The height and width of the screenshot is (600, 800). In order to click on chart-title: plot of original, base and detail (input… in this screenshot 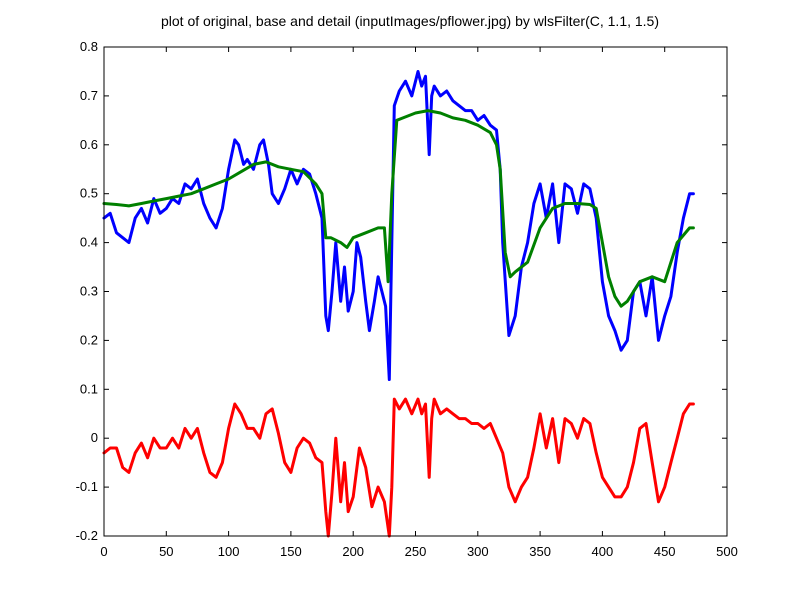, I will do `click(410, 21)`.